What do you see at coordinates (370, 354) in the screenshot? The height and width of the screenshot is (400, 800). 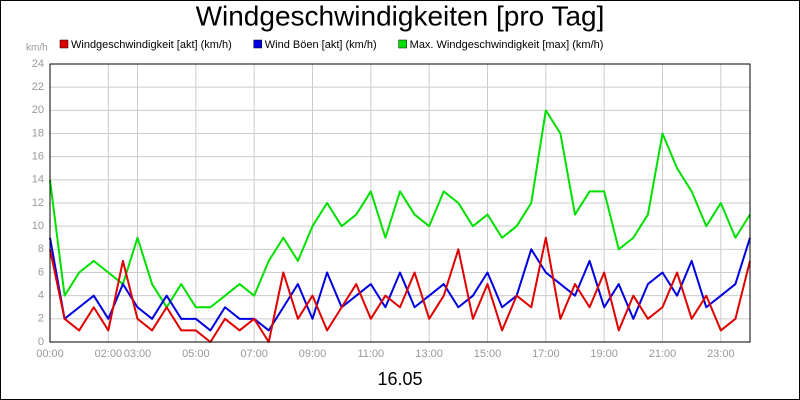 I see `x-tick-label: 11:00` at bounding box center [370, 354].